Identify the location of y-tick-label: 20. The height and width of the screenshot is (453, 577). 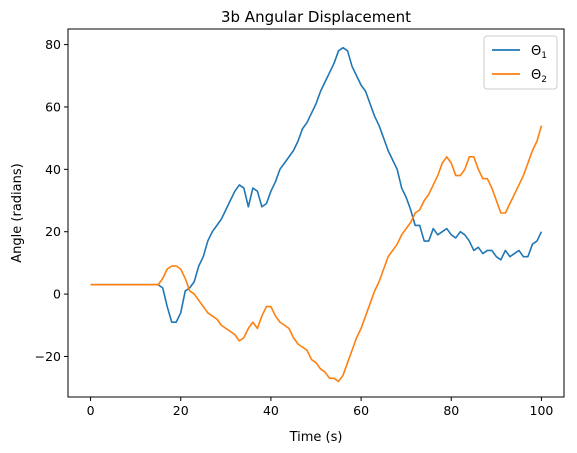
(53, 231).